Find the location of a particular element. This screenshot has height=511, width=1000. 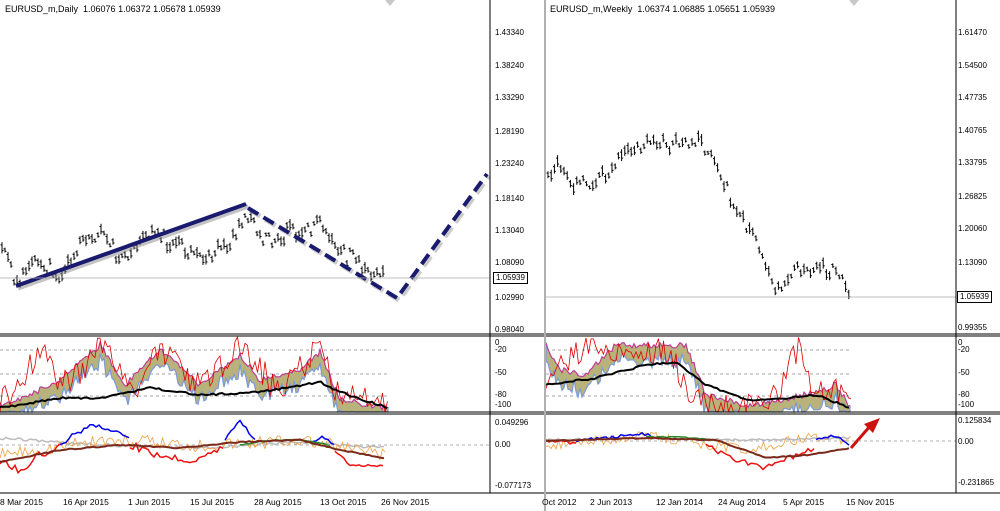

daily-symbol-label: EURUSD_m,Daily is located at coordinates (42, 9).